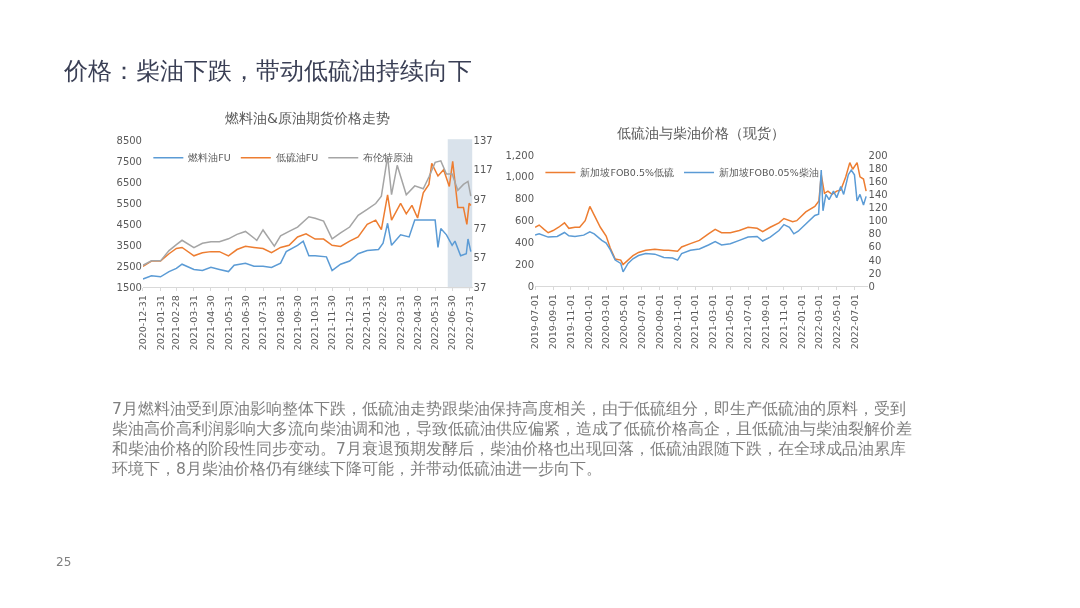  What do you see at coordinates (701, 133) in the screenshot?
I see `chart-title: 低硫油与柴油价格（现货）` at bounding box center [701, 133].